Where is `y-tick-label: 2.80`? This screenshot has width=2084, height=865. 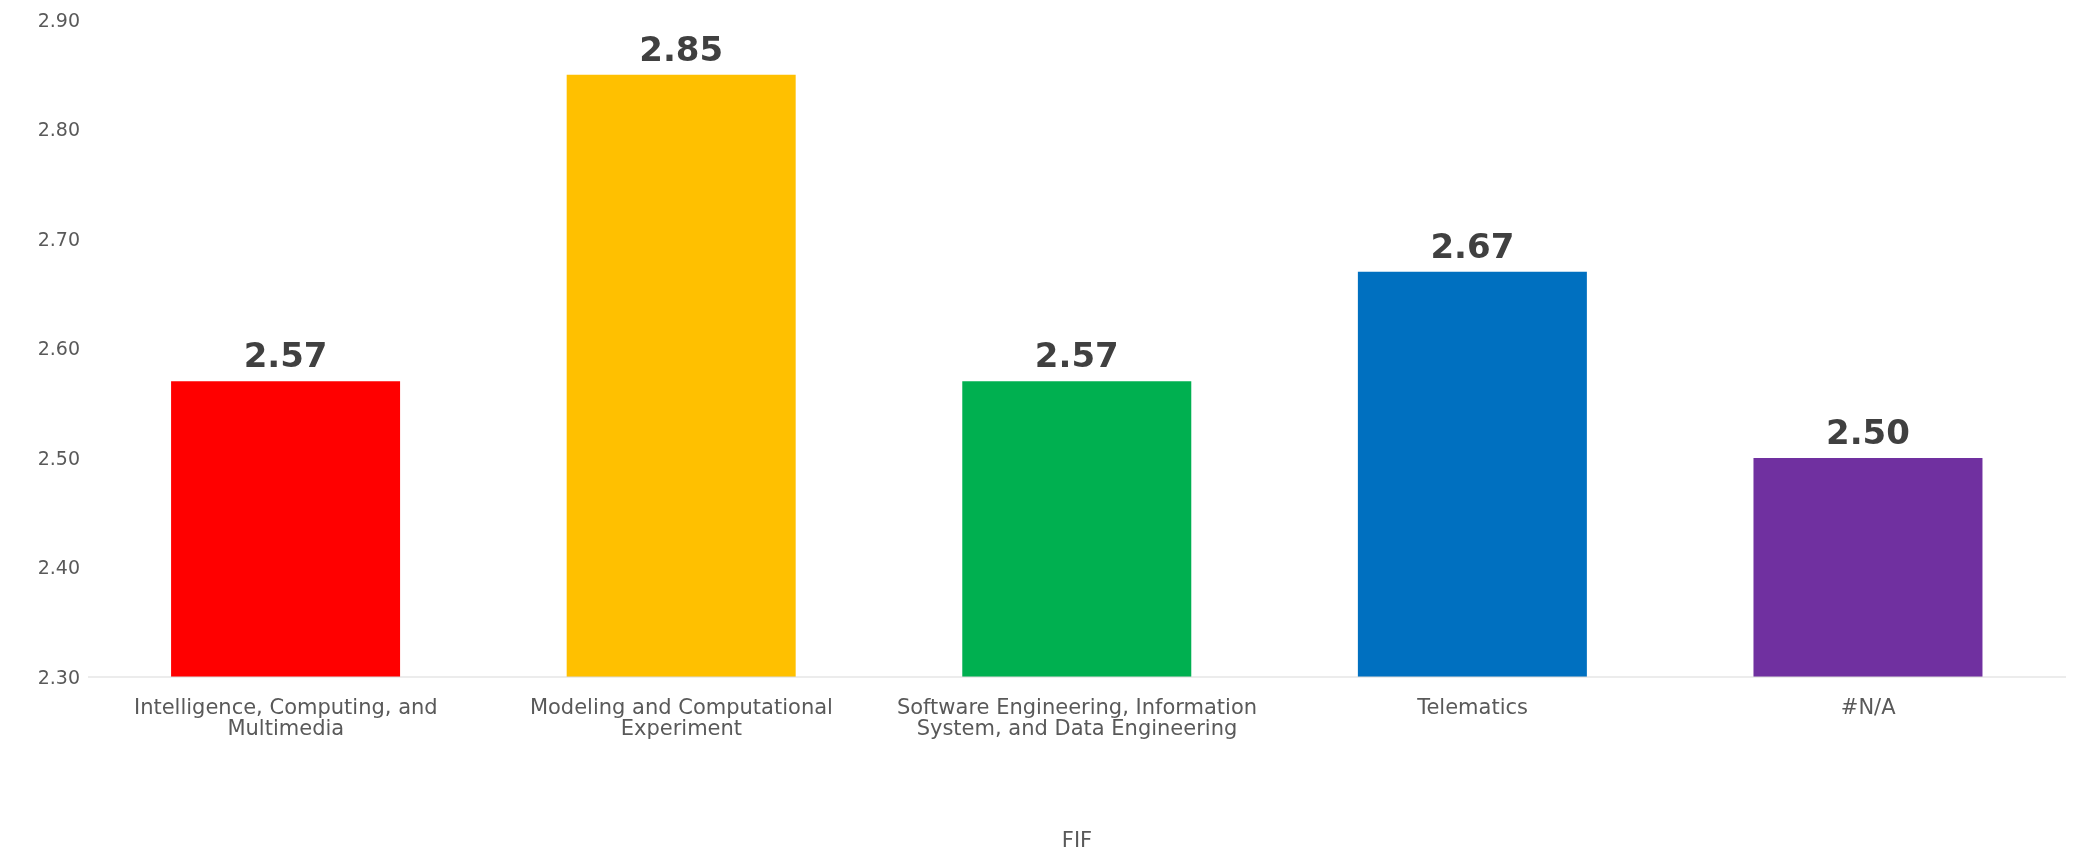
y-tick-label: 2.80 is located at coordinates (58, 129).